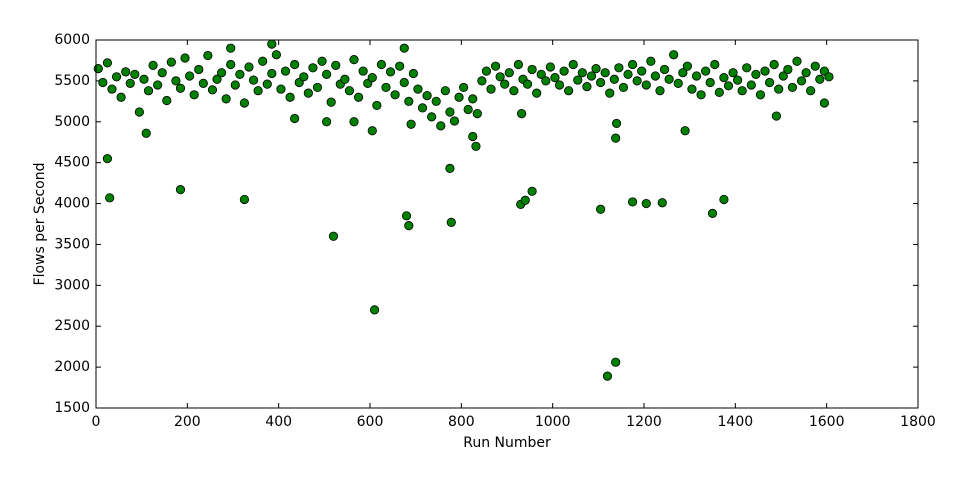  Describe the element at coordinates (72, 163) in the screenshot. I see `y-tick-label: 4500` at that location.